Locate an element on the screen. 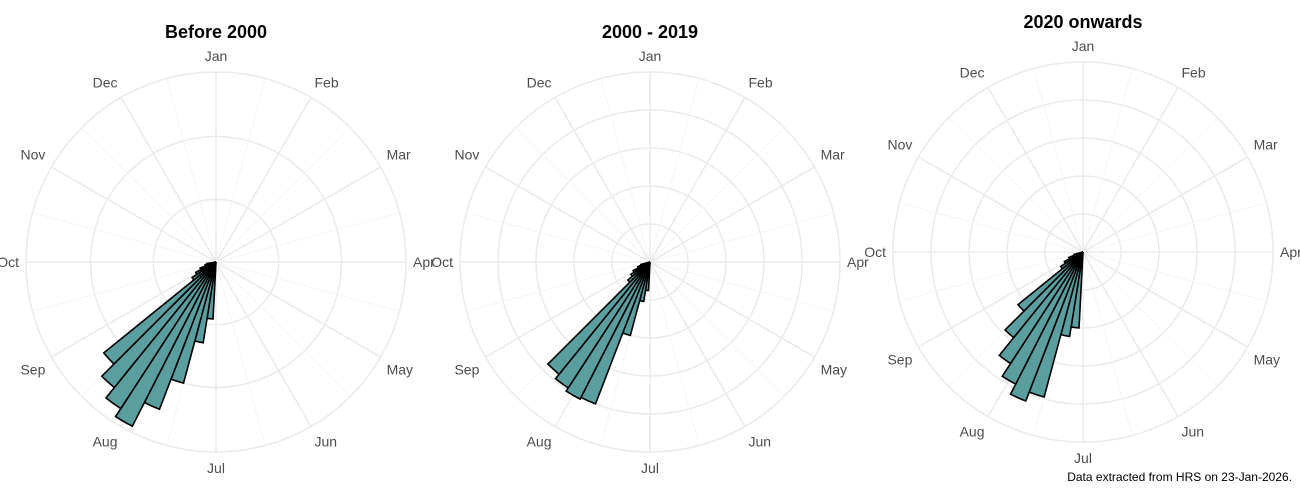 The width and height of the screenshot is (1300, 500). chart-title: 2000 - 2019 is located at coordinates (650, 32).